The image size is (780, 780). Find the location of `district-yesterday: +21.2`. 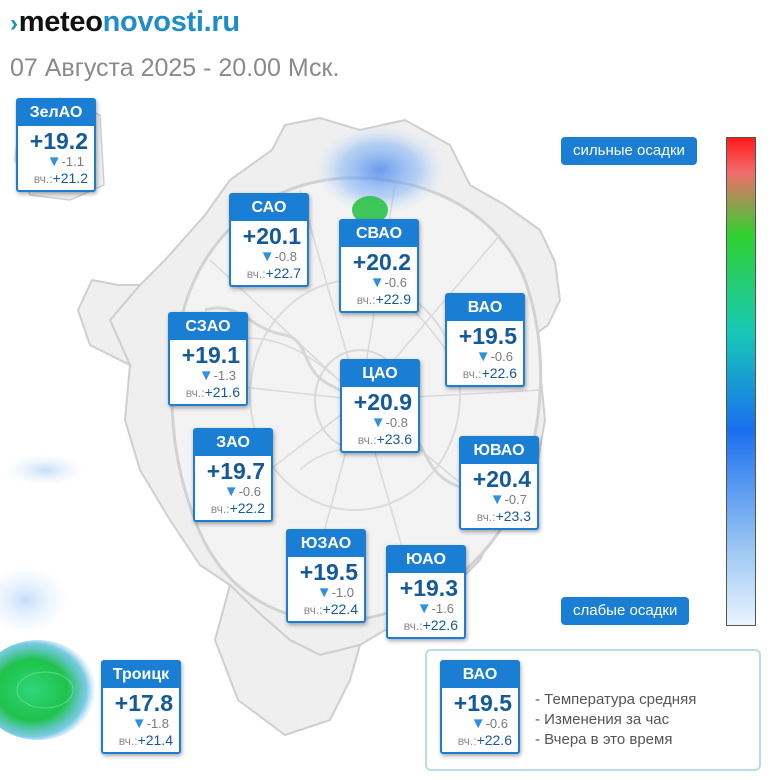

district-yesterday: +21.2 is located at coordinates (70, 178).